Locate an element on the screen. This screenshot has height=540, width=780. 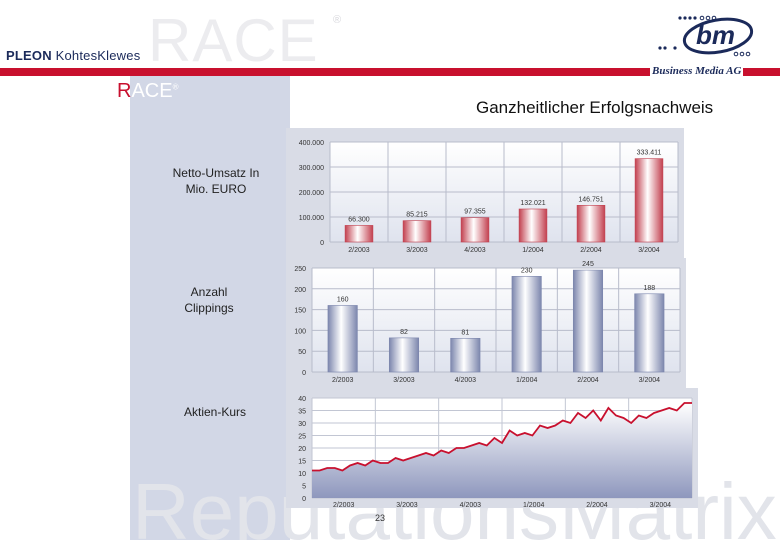
bar-value-label: 82 is located at coordinates (404, 332).